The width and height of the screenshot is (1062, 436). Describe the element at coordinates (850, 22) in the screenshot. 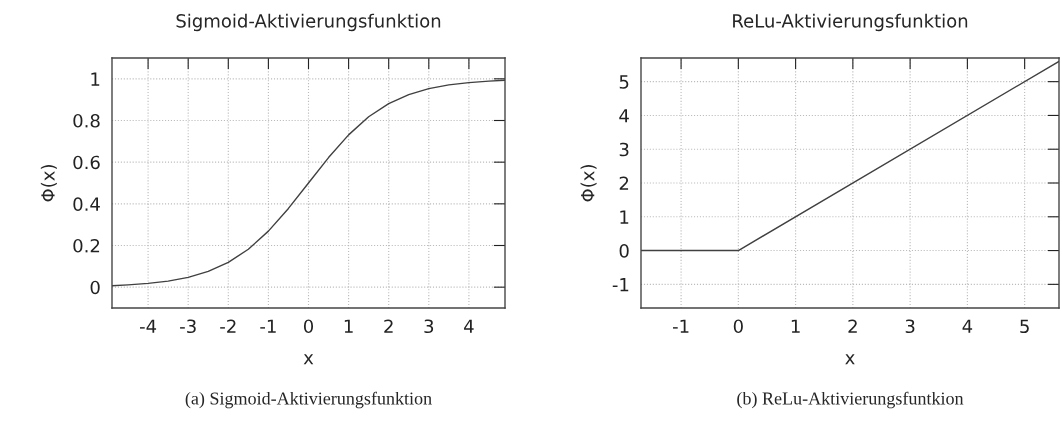

I see `chart-title: ReLu-Aktivierungsfunktion` at that location.